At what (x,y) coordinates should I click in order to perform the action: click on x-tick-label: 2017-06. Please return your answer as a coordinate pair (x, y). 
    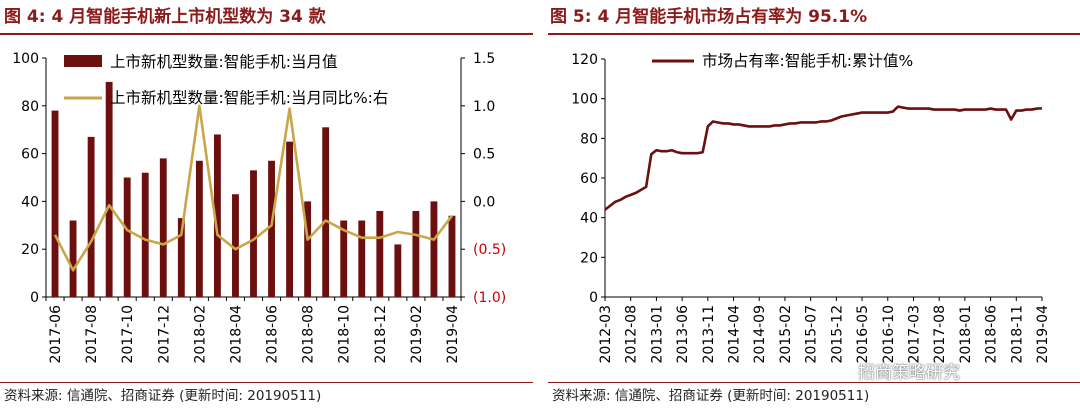
    Looking at the image, I should click on (56, 334).